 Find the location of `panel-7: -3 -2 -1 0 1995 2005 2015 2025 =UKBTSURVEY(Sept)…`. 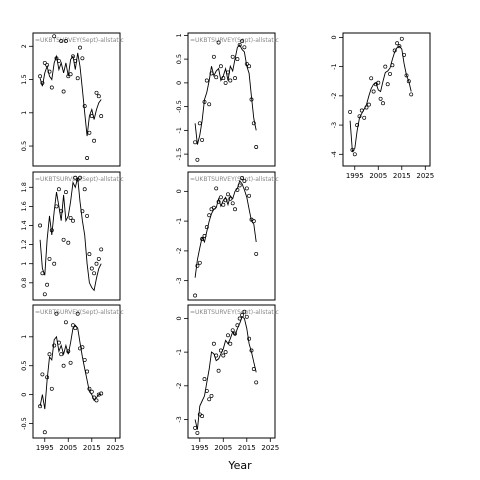

panel-7: -3 -2 -1 0 1995 2005 2015 2025 =UKBTSURVEY(Sept)… is located at coordinates (227, 378).